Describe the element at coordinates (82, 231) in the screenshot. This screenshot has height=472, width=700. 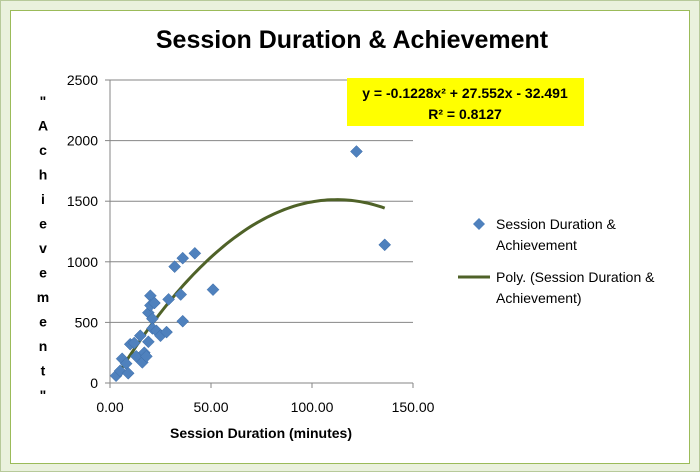
I see `y-axis-tick-labels: 0 500 1000 1500 2000 2500` at that location.